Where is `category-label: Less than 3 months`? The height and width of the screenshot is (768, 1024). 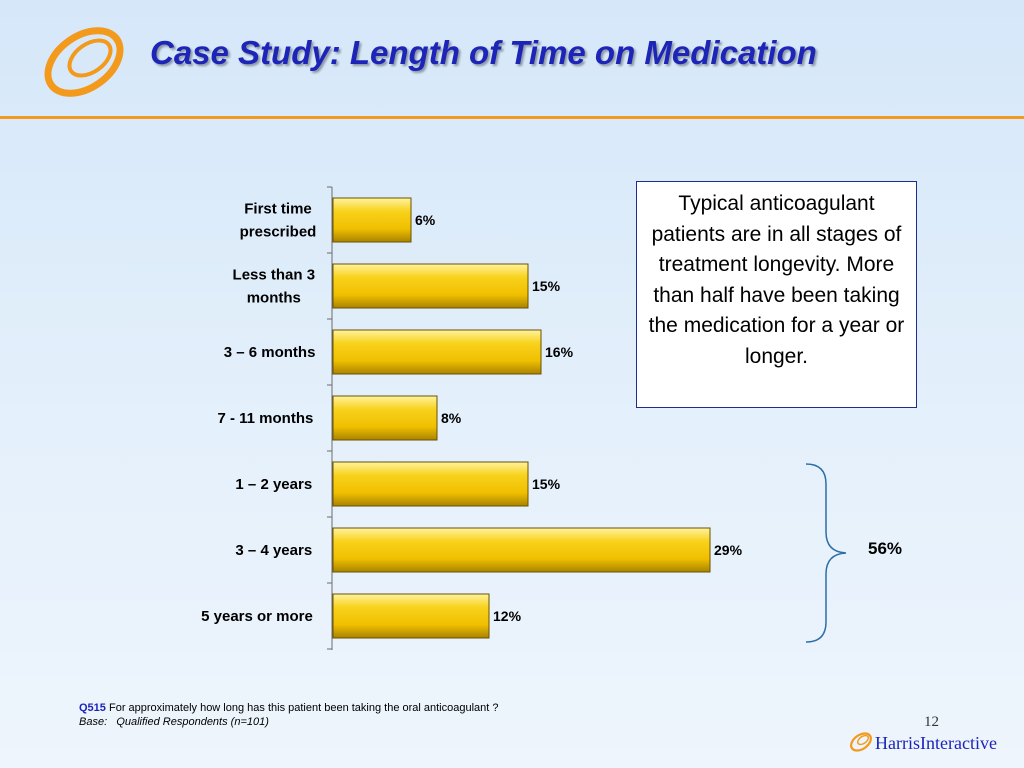 category-label: Less than 3 months is located at coordinates (274, 287).